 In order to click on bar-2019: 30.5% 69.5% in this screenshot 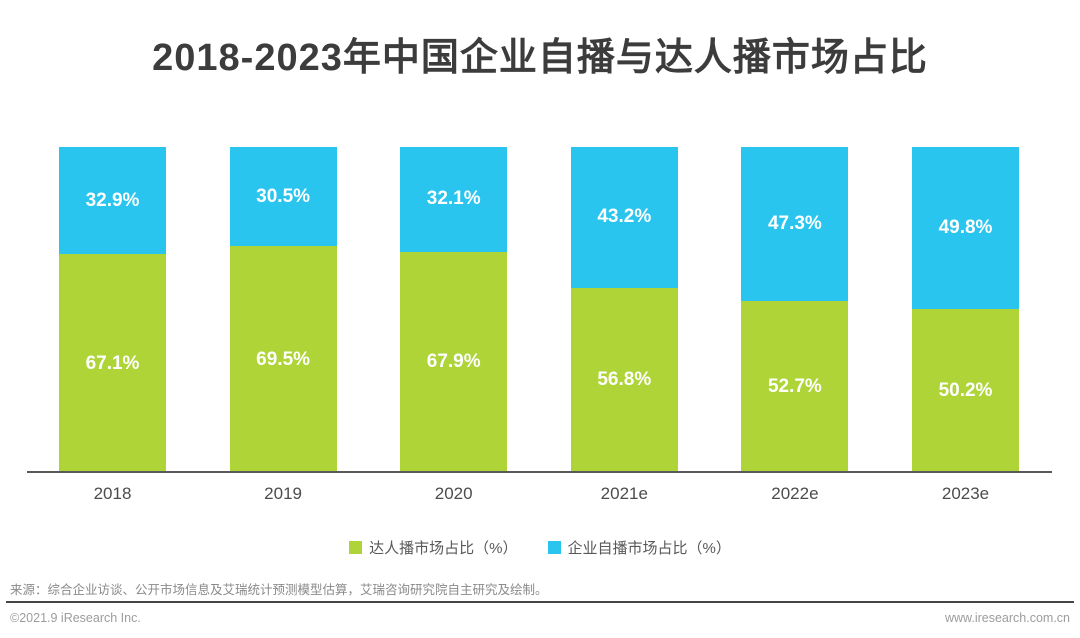, I will do `click(283, 310)`.